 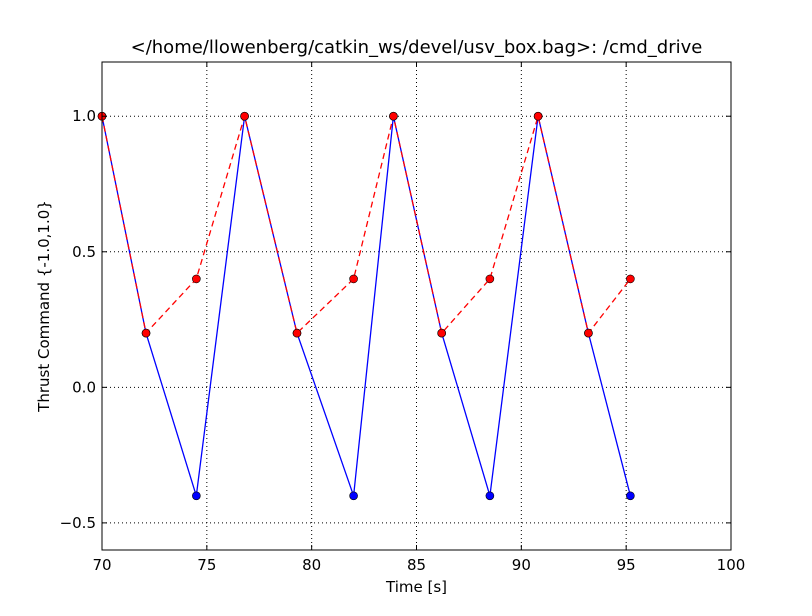 I want to click on y-tick-label: 1.0, so click(x=84, y=116).